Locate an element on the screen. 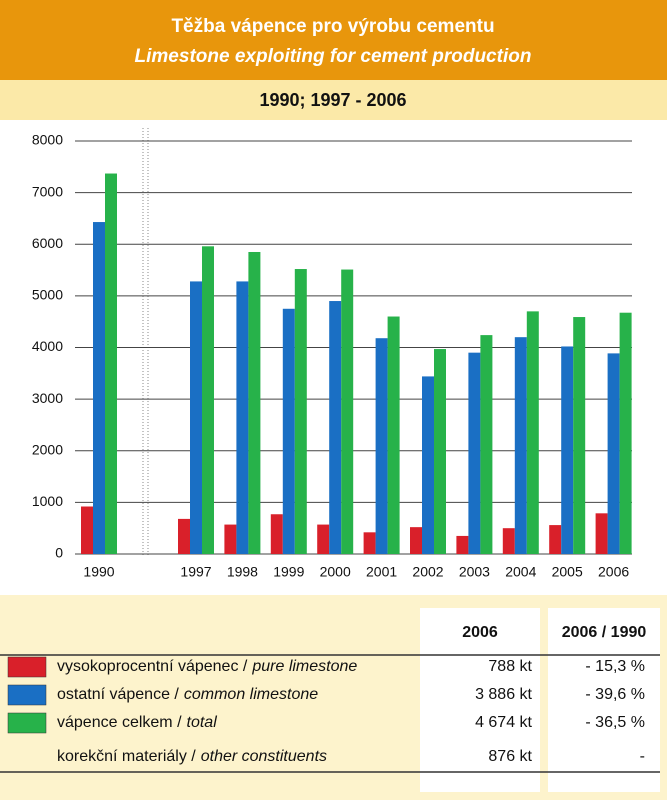  y-tick-label: 3000 is located at coordinates (47, 398).